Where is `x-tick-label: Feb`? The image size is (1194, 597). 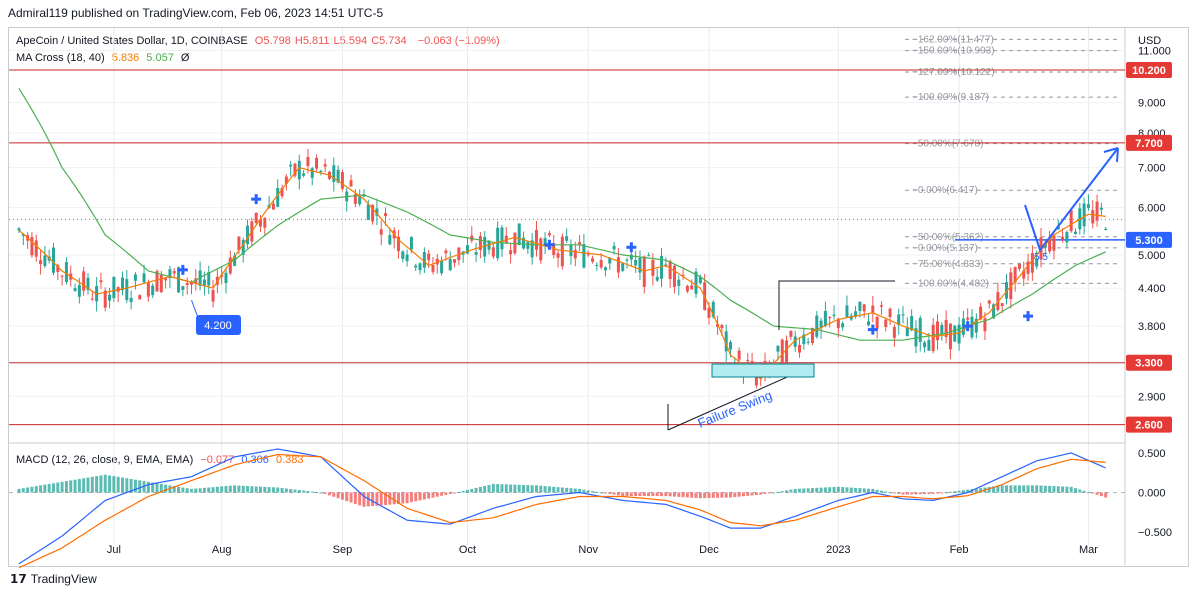
x-tick-label: Feb is located at coordinates (959, 550).